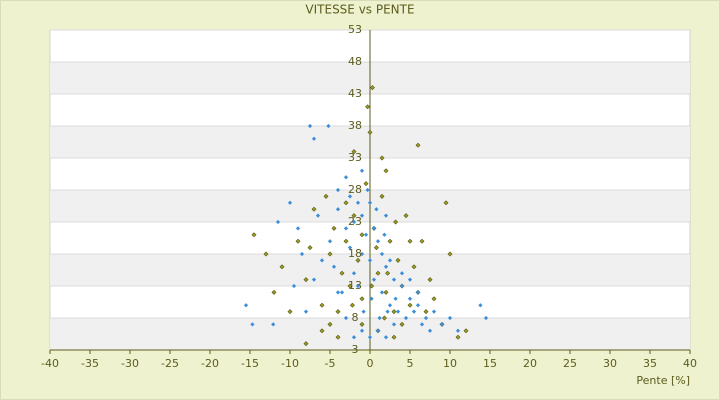 This screenshot has height=400, width=720. What do you see at coordinates (290, 363) in the screenshot?
I see `x-tick-label: -10` at bounding box center [290, 363].